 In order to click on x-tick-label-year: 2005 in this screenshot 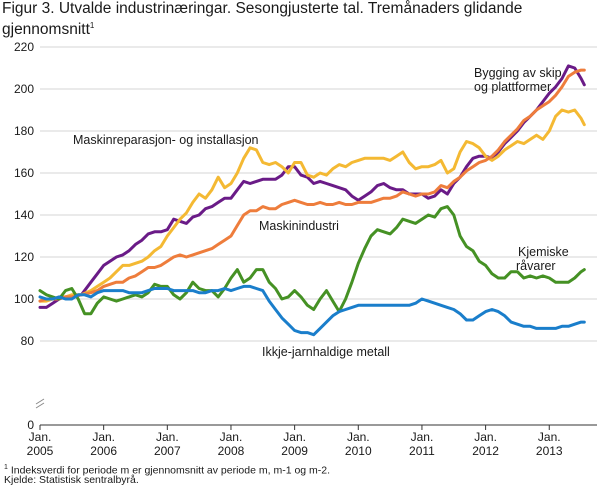, I will do `click(40, 451)`.